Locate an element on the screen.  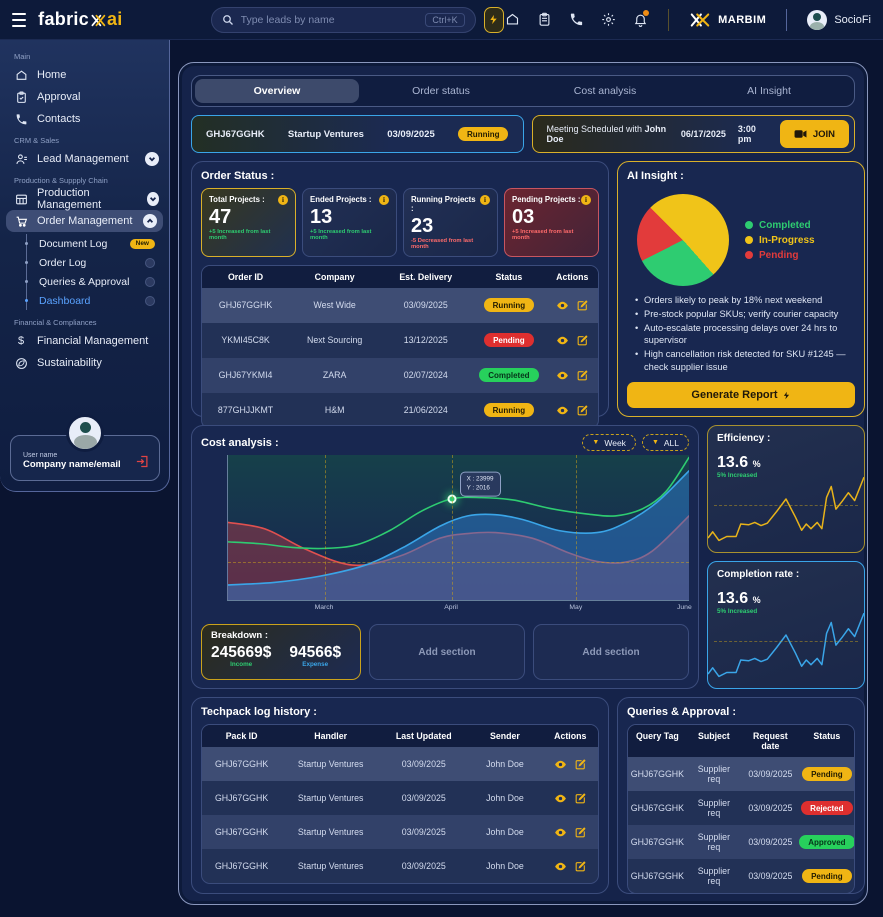
legend-item: Completed is located at coordinates (780, 225).